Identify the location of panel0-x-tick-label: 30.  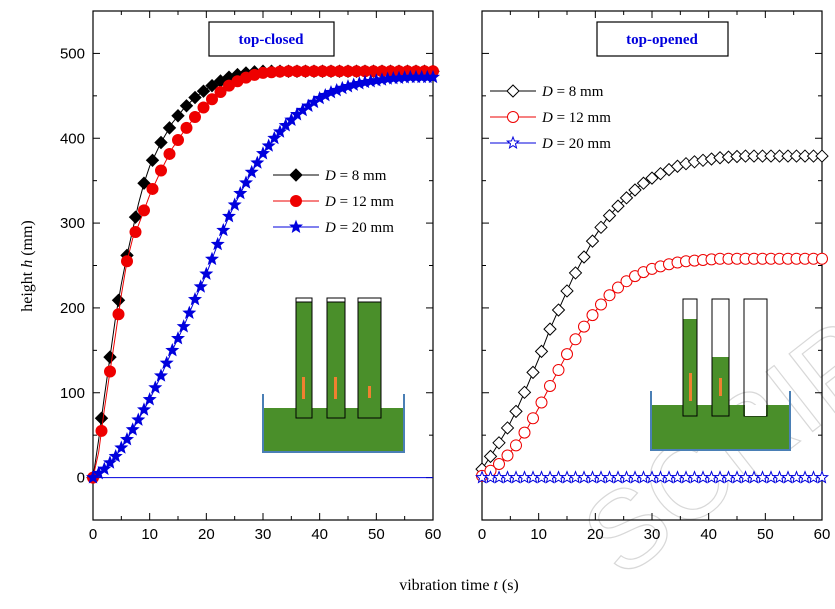
(263, 534).